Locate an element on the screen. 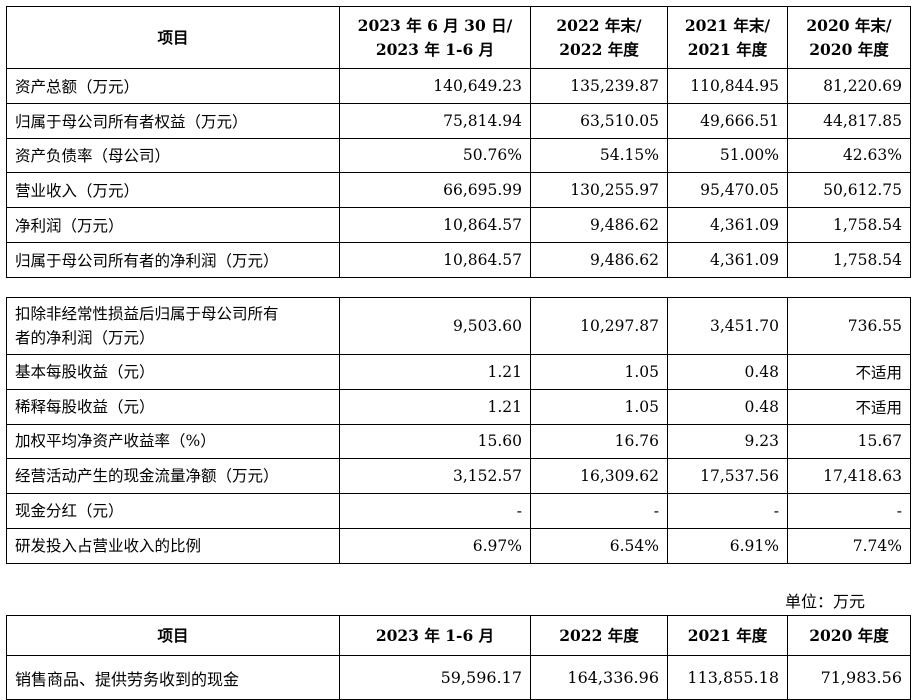 The width and height of the screenshot is (917, 700). cell-value: 1.21 is located at coordinates (435, 406).